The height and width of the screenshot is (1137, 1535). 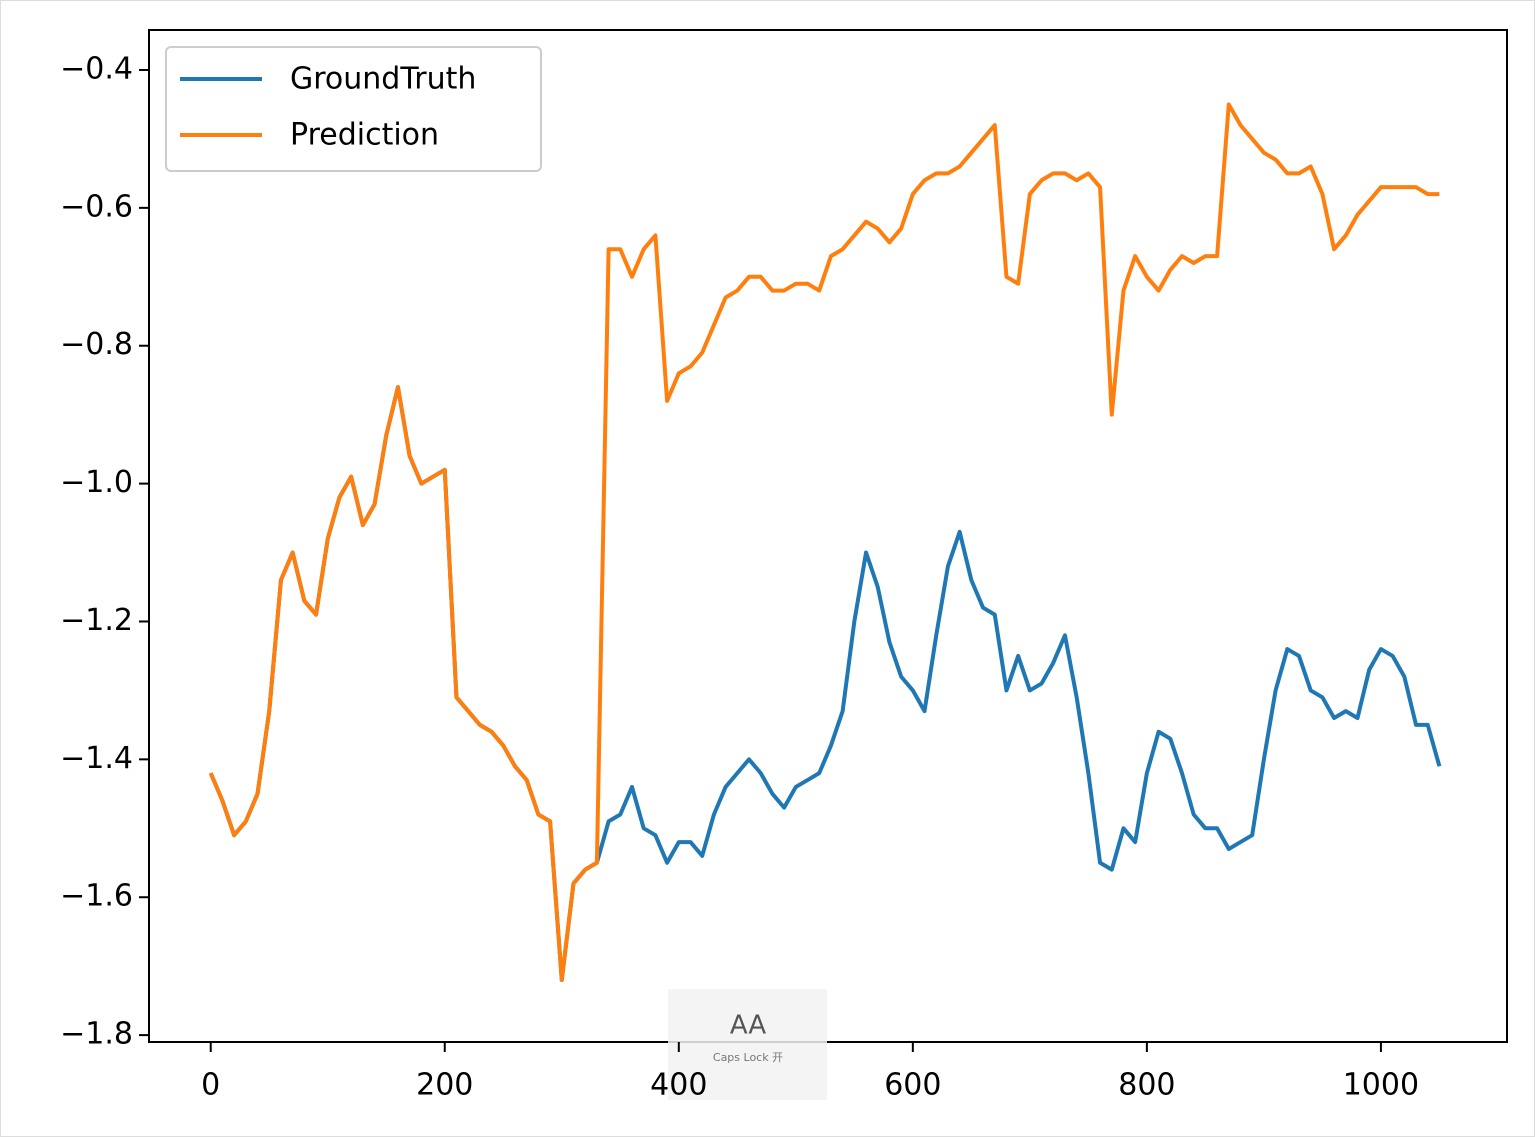 What do you see at coordinates (383, 79) in the screenshot?
I see `legend-label: GroundTruth` at bounding box center [383, 79].